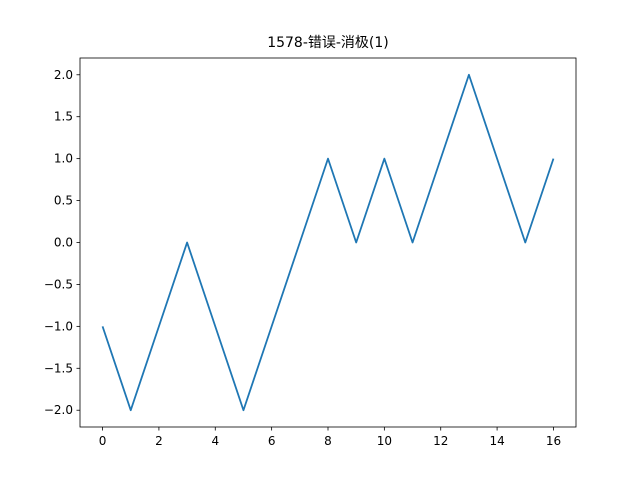 This screenshot has height=480, width=640. What do you see at coordinates (58, 410) in the screenshot?
I see `y-tick-label: −2.0` at bounding box center [58, 410].